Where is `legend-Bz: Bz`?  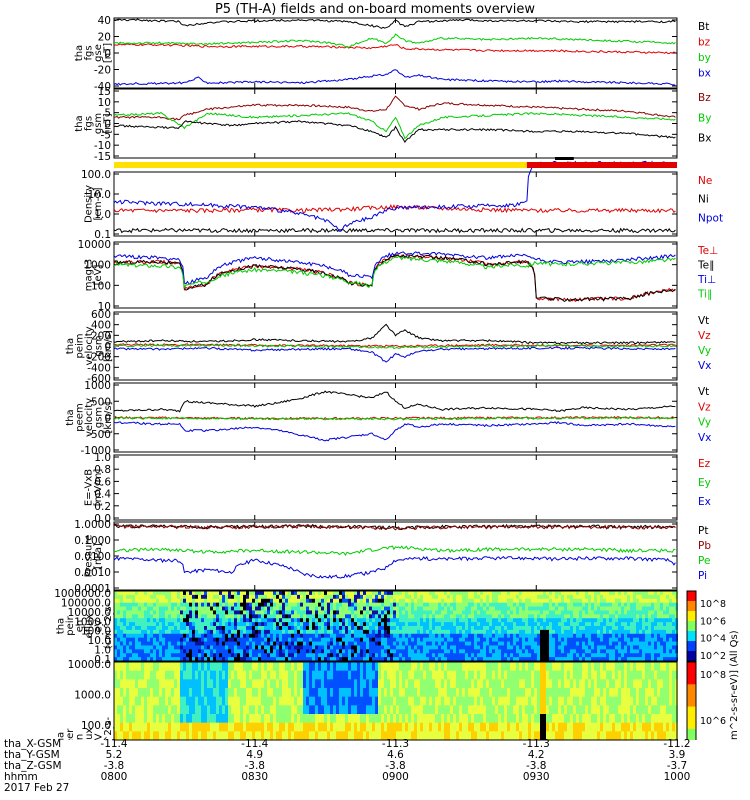 legend-Bz: Bz is located at coordinates (704, 98).